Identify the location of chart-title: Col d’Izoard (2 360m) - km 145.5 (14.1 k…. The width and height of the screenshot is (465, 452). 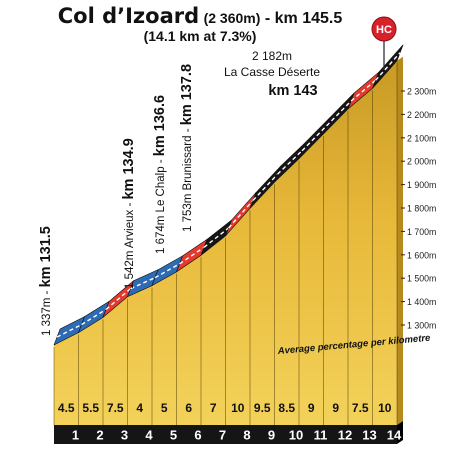
(200, 24).